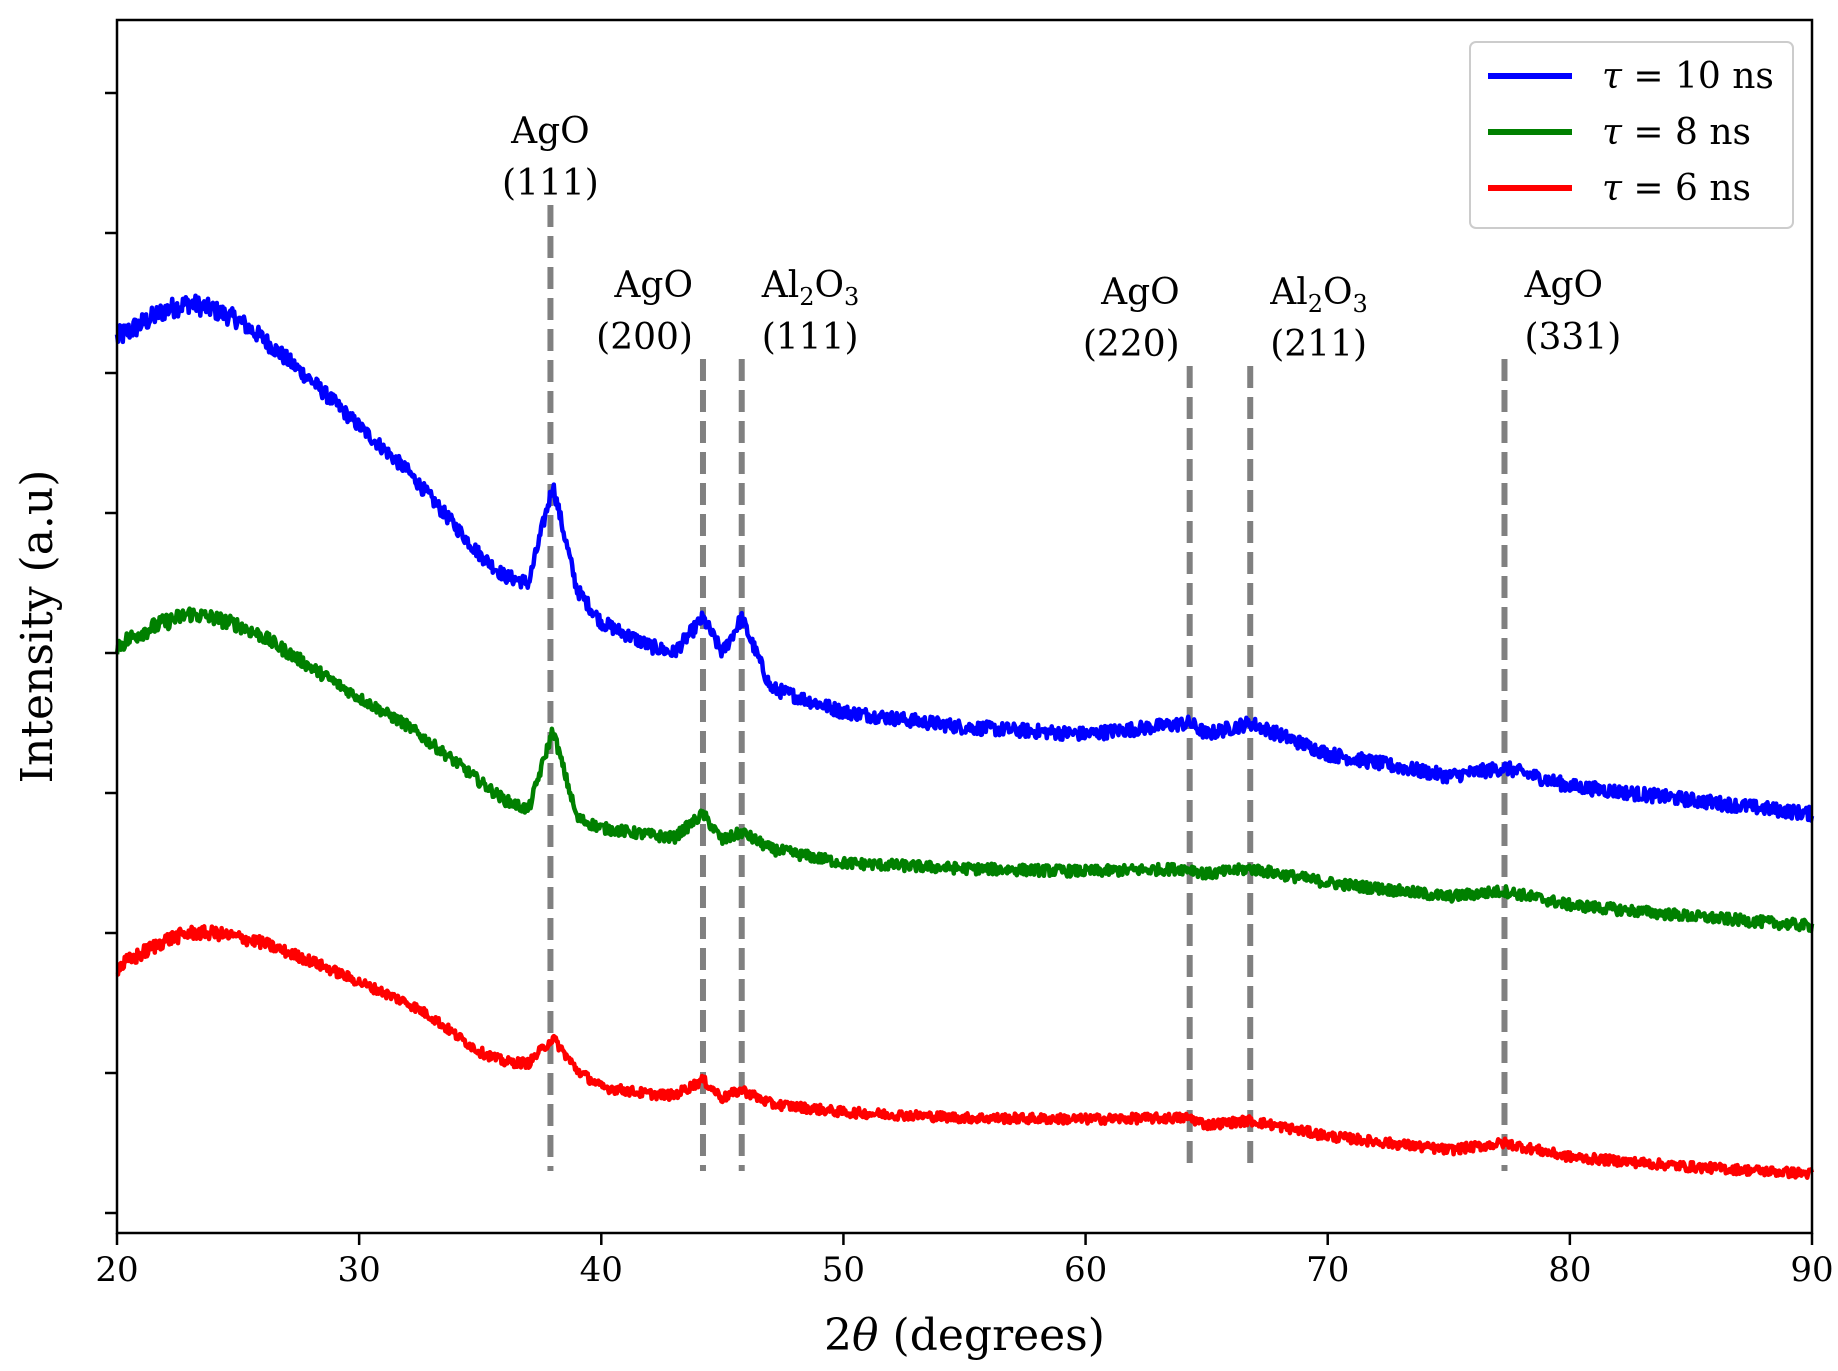 The height and width of the screenshot is (1371, 1838). I want to click on legend-label: τ = 10 ns, so click(1688, 76).